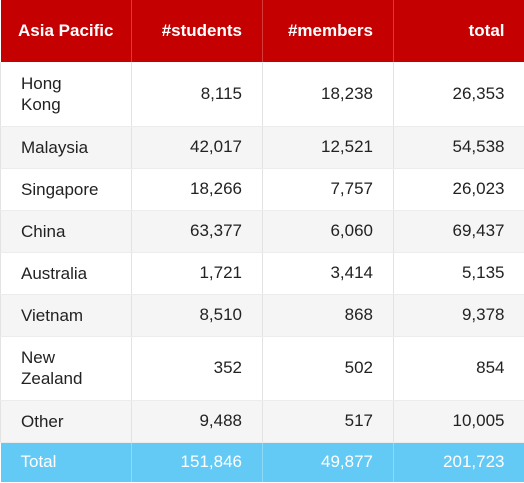 Image resolution: width=524 pixels, height=483 pixels. Describe the element at coordinates (328, 231) in the screenshot. I see `row-members: 6,060` at that location.